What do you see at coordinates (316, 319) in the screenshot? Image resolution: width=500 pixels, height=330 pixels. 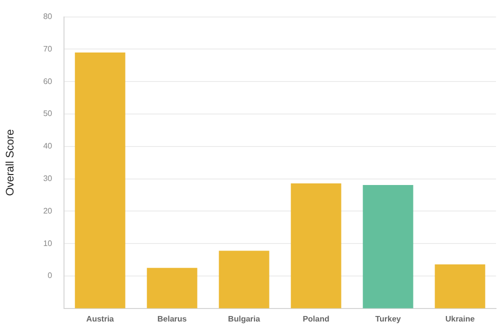 I see `x-tick-label: Poland` at bounding box center [316, 319].